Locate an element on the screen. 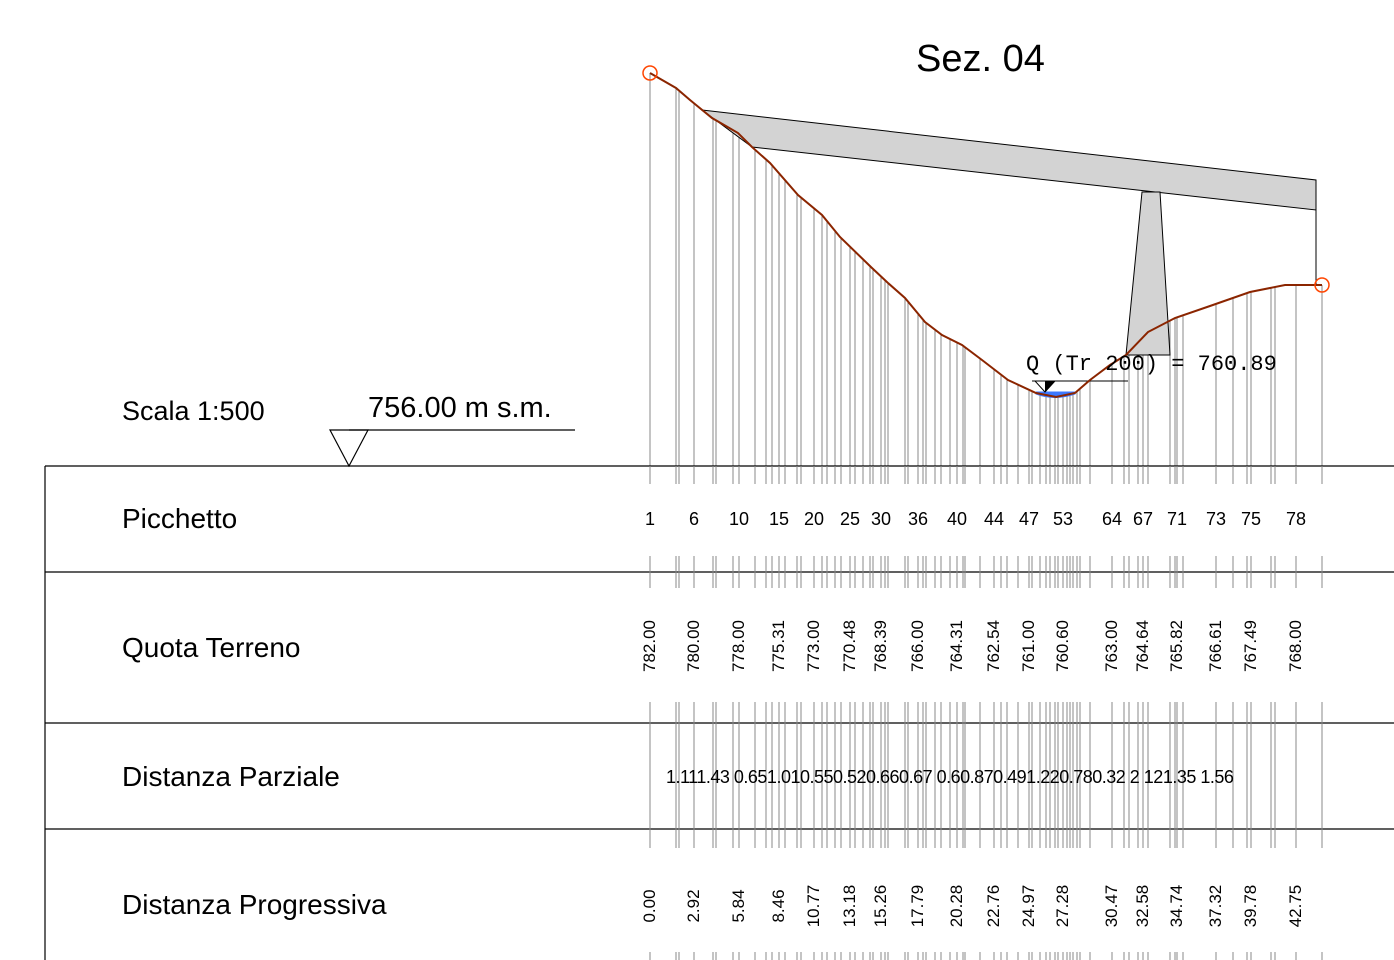 Image resolution: width=1394 pixels, height=960 pixels. datum-triangle is located at coordinates (349, 448).